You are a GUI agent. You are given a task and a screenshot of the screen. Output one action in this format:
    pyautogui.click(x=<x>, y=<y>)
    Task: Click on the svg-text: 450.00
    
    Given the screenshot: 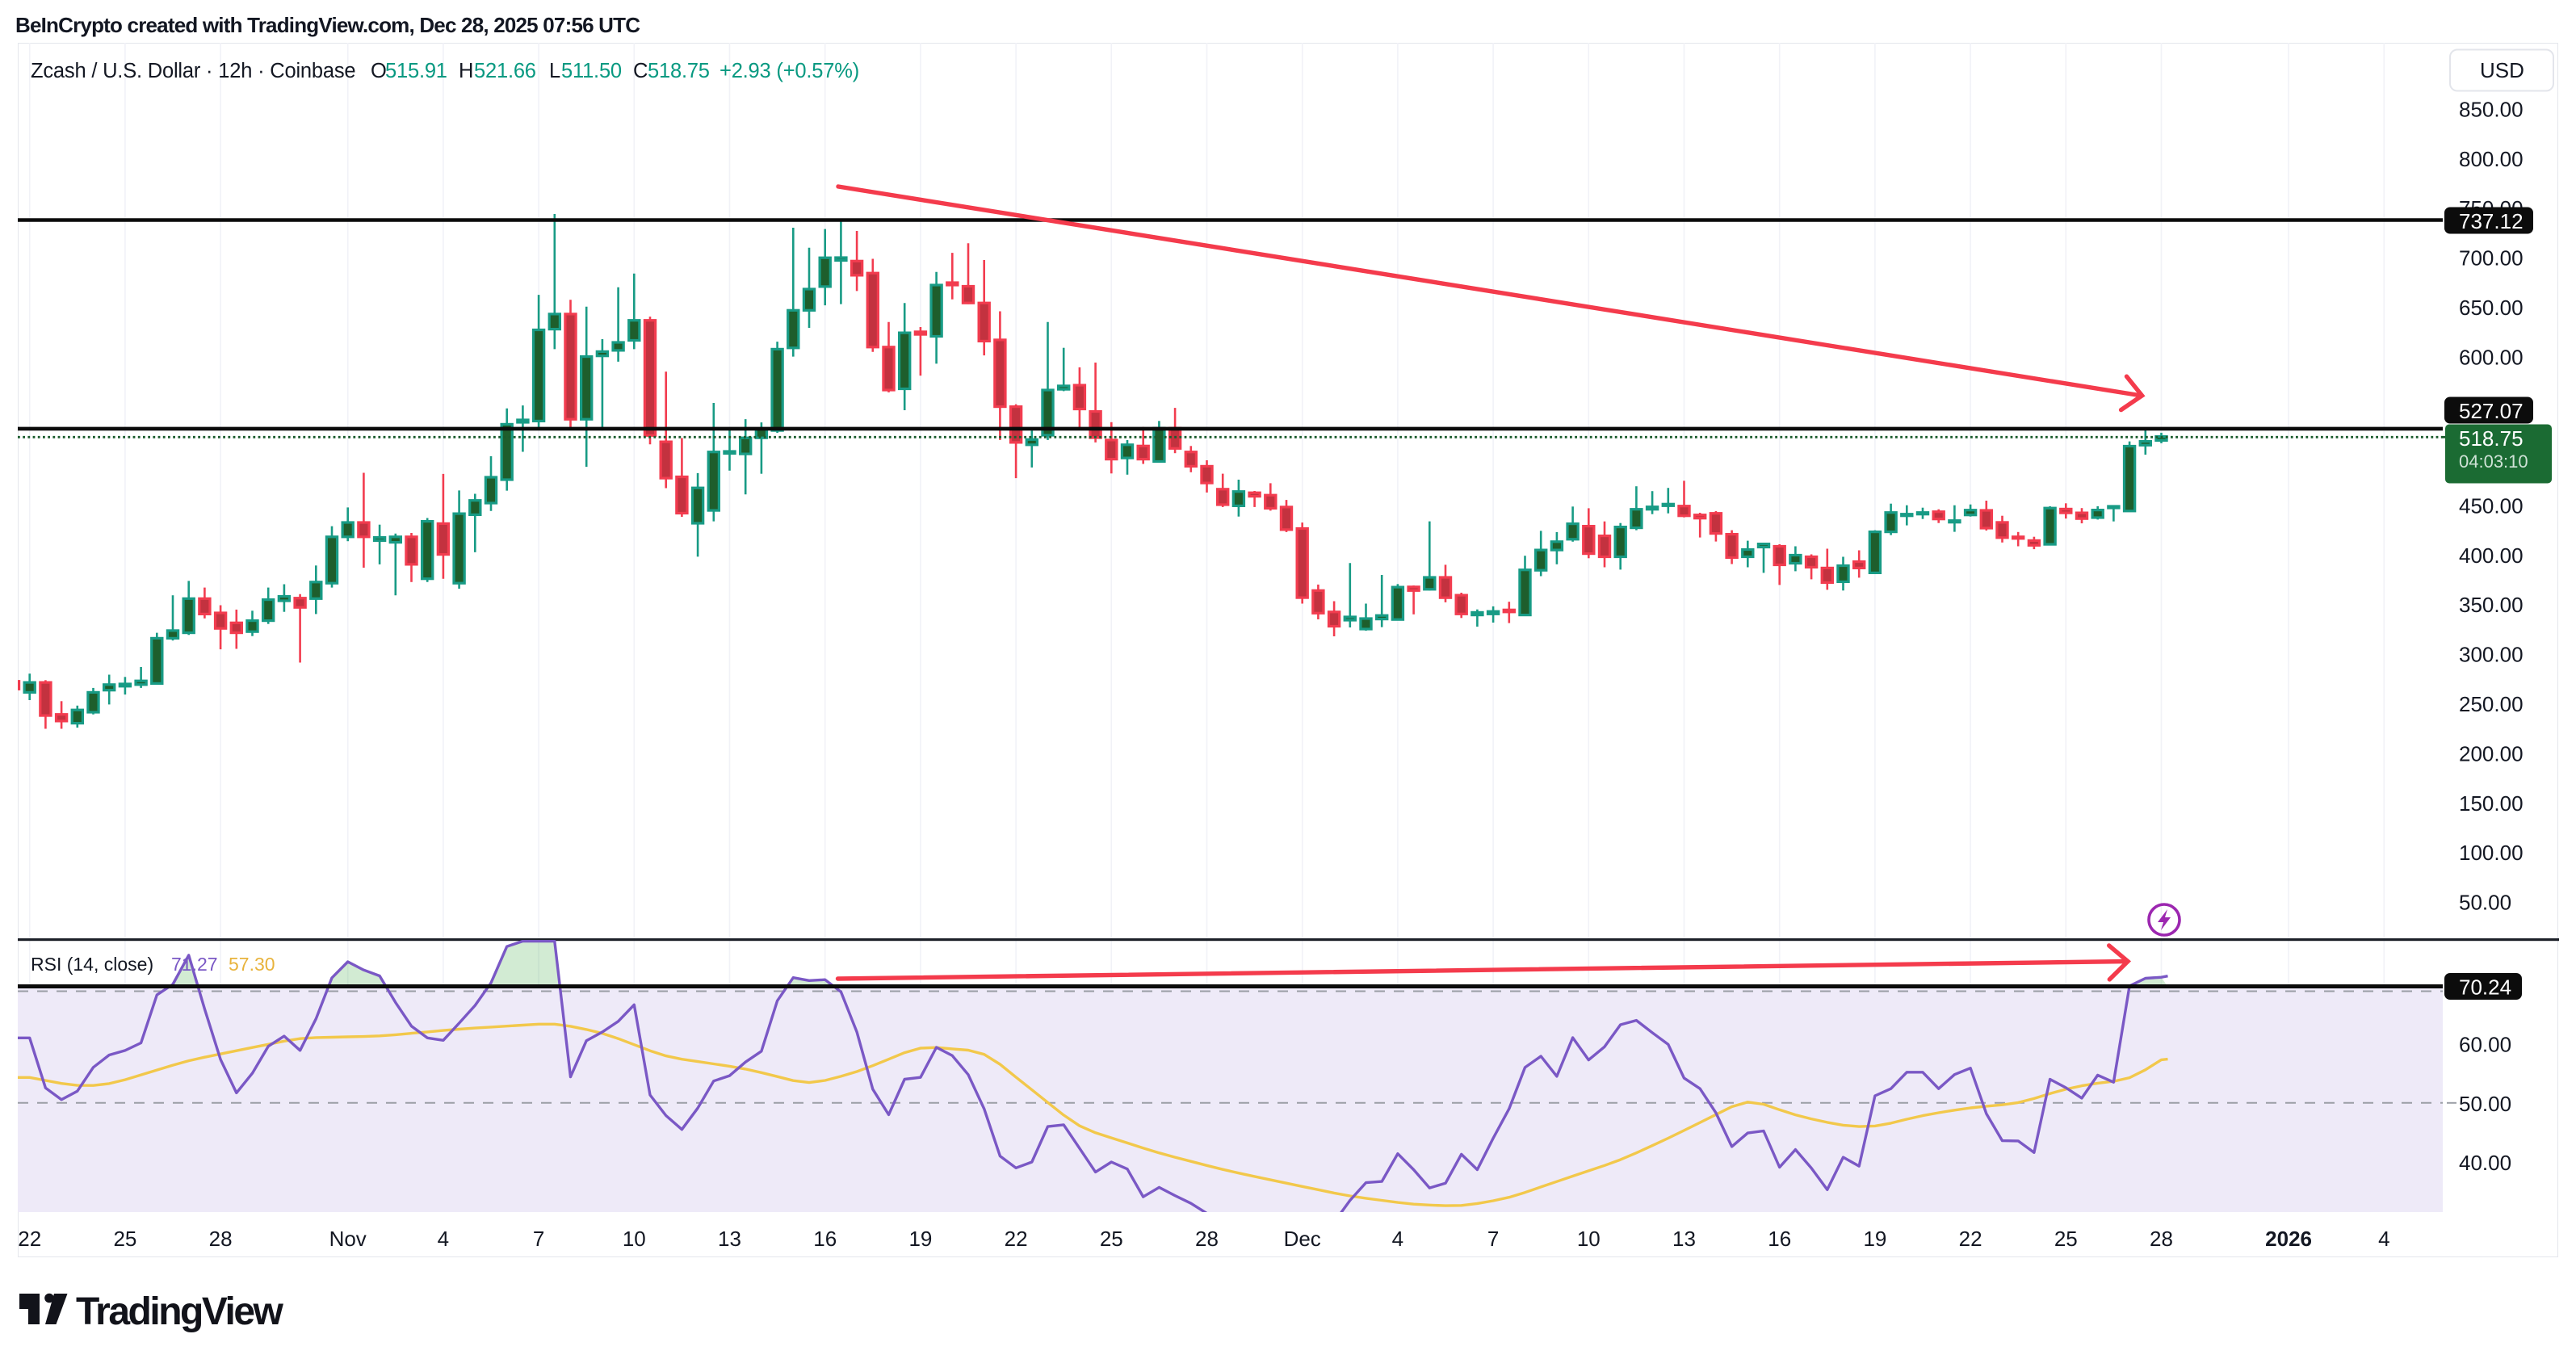 What is the action you would take?
    pyautogui.click(x=2491, y=506)
    